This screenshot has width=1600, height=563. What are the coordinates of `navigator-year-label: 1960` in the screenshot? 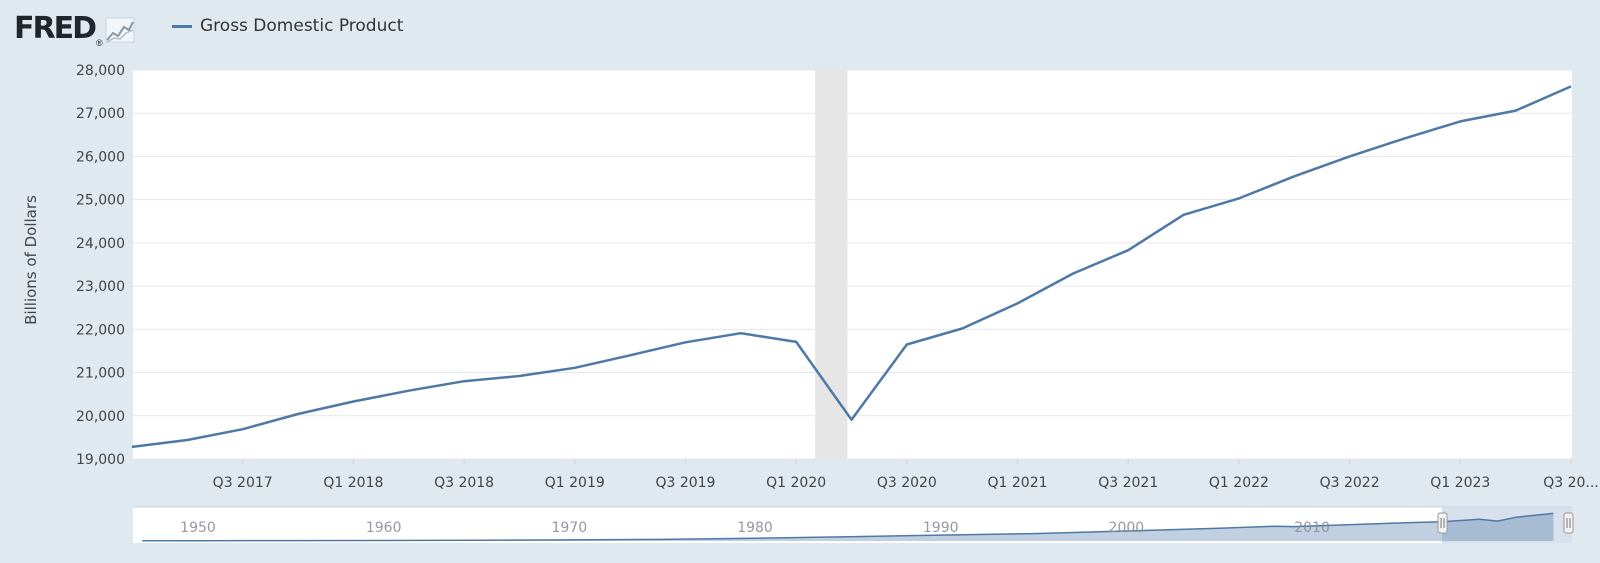 It's located at (384, 528).